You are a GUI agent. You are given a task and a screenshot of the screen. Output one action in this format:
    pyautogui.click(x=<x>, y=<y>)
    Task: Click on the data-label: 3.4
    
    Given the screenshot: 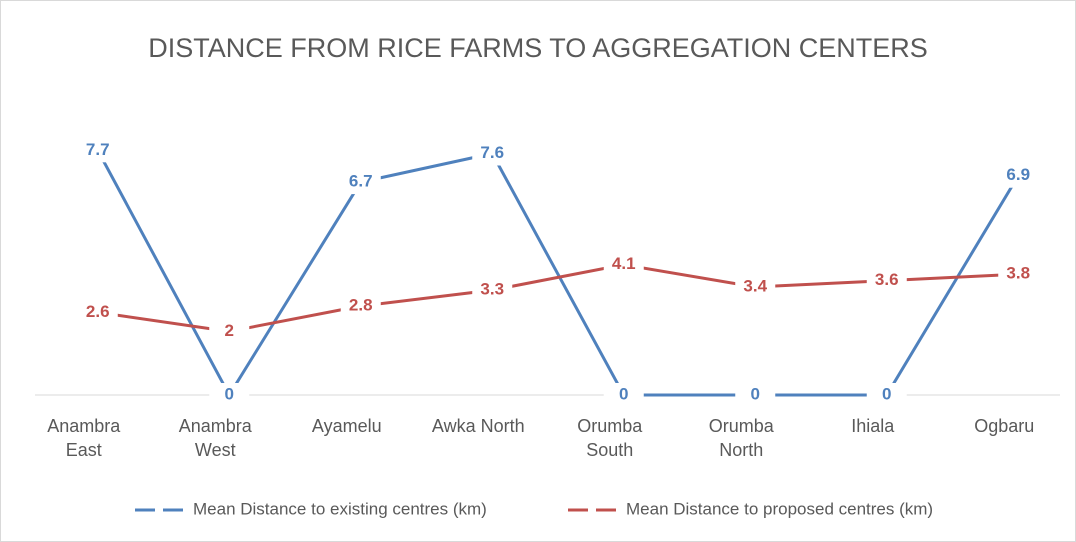 What is the action you would take?
    pyautogui.click(x=755, y=285)
    